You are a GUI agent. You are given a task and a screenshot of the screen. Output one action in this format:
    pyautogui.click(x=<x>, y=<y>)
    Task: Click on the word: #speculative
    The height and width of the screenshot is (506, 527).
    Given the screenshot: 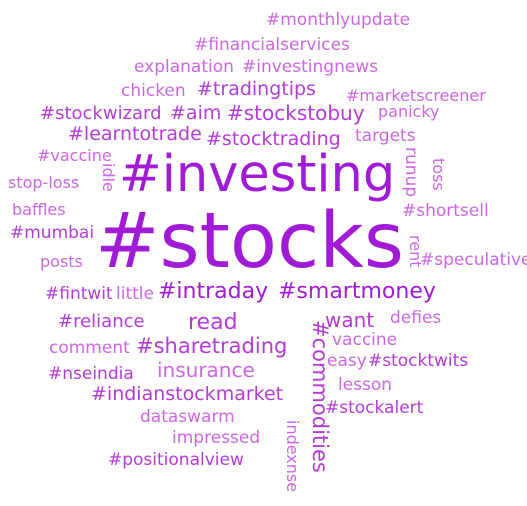 What is the action you would take?
    pyautogui.click(x=473, y=260)
    